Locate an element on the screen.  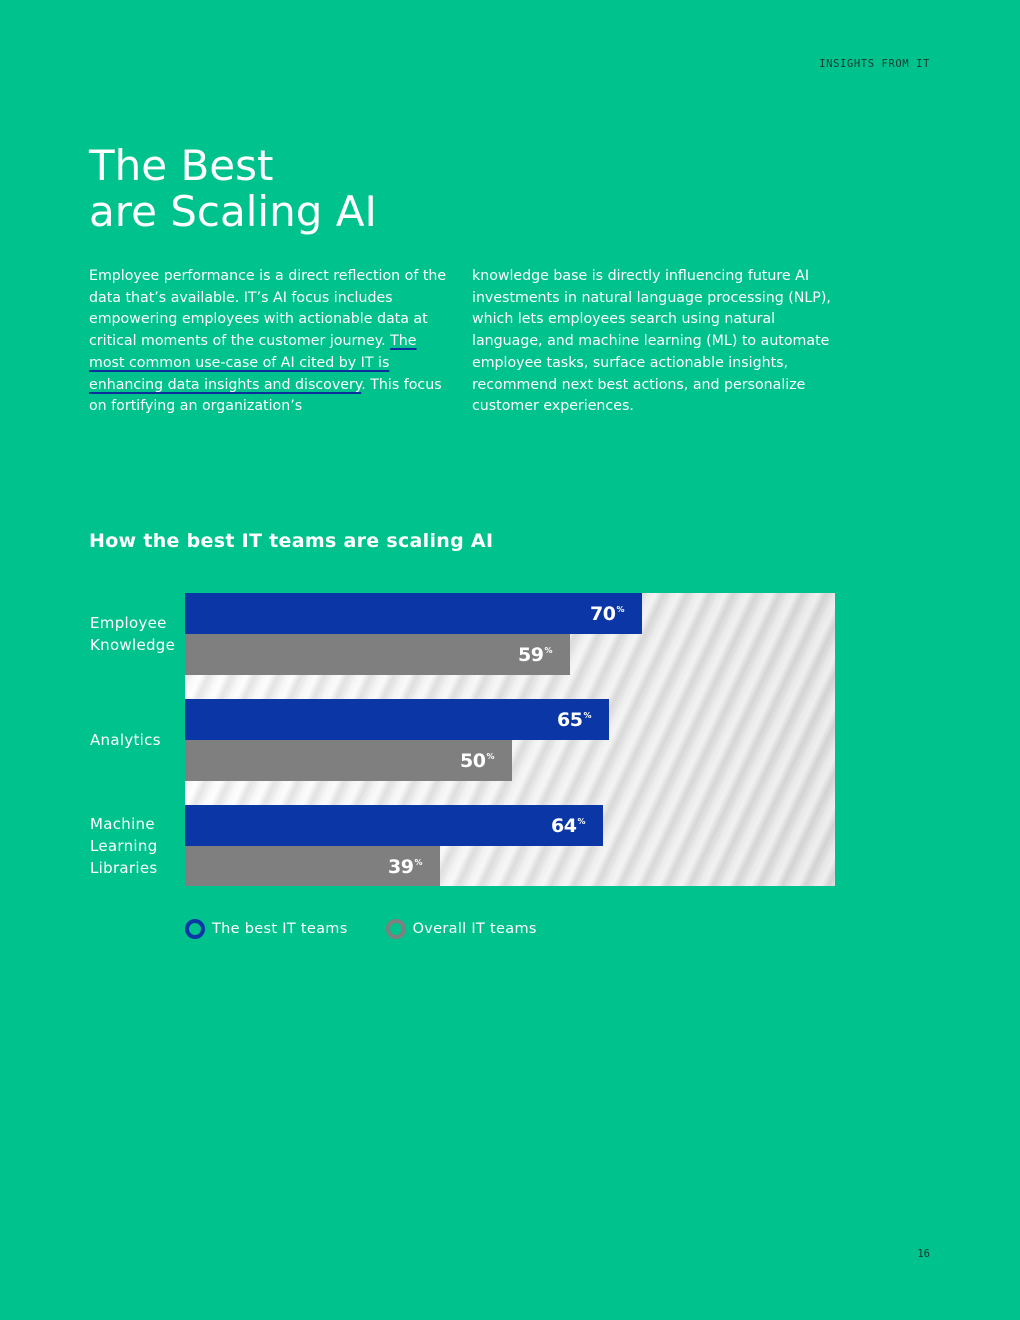
page-number: 16 is located at coordinates (923, 1254).